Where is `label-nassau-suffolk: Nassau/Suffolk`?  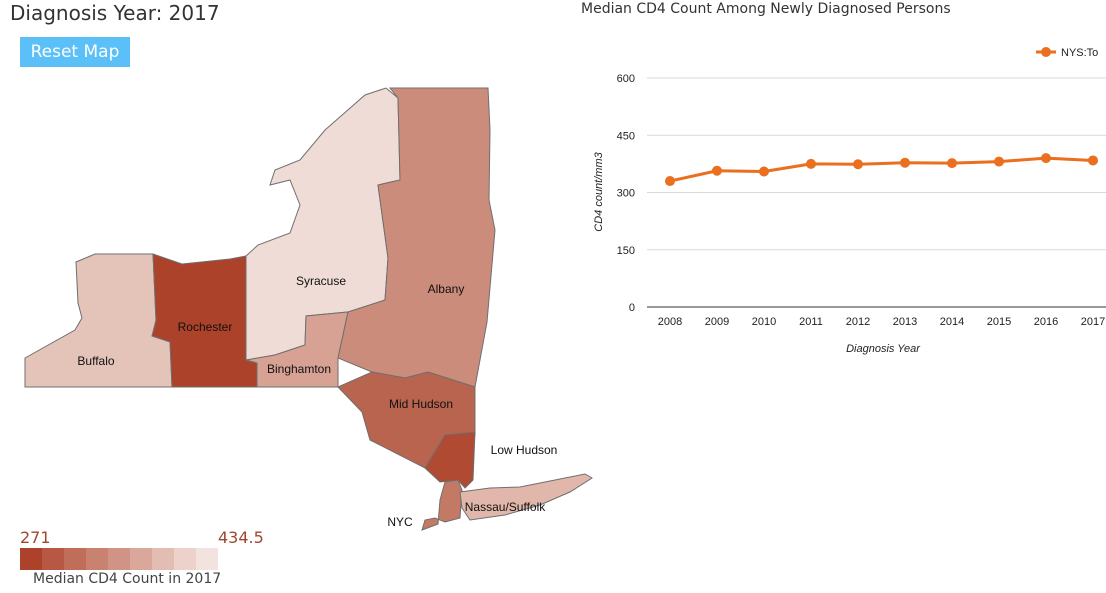
label-nassau-suffolk: Nassau/Suffolk is located at coordinates (505, 507).